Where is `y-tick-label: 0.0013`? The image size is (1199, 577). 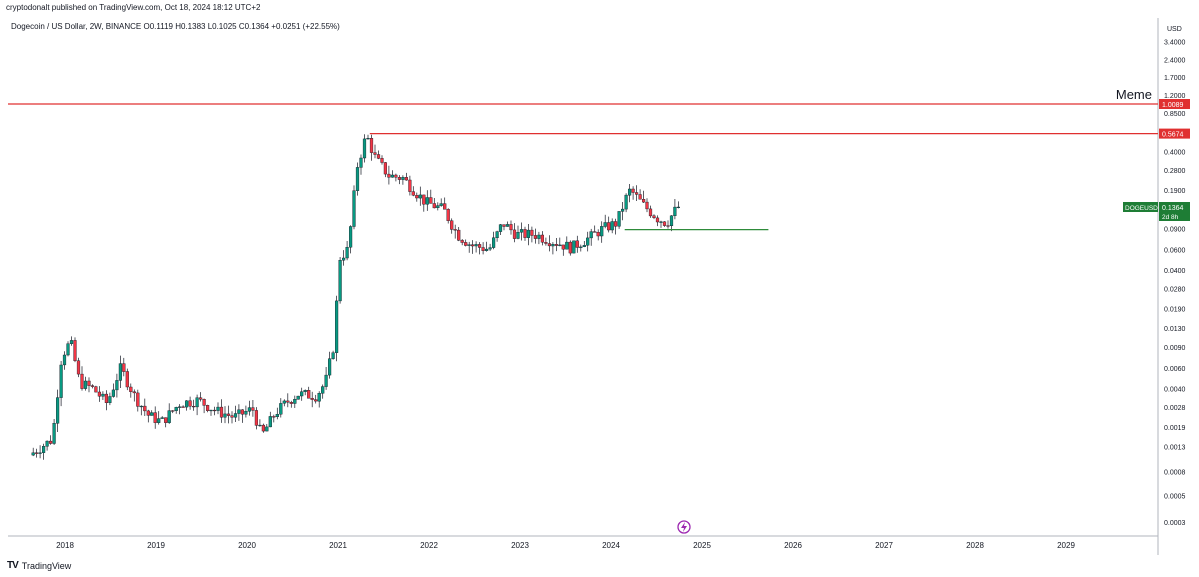
y-tick-label: 0.0013 is located at coordinates (1175, 448).